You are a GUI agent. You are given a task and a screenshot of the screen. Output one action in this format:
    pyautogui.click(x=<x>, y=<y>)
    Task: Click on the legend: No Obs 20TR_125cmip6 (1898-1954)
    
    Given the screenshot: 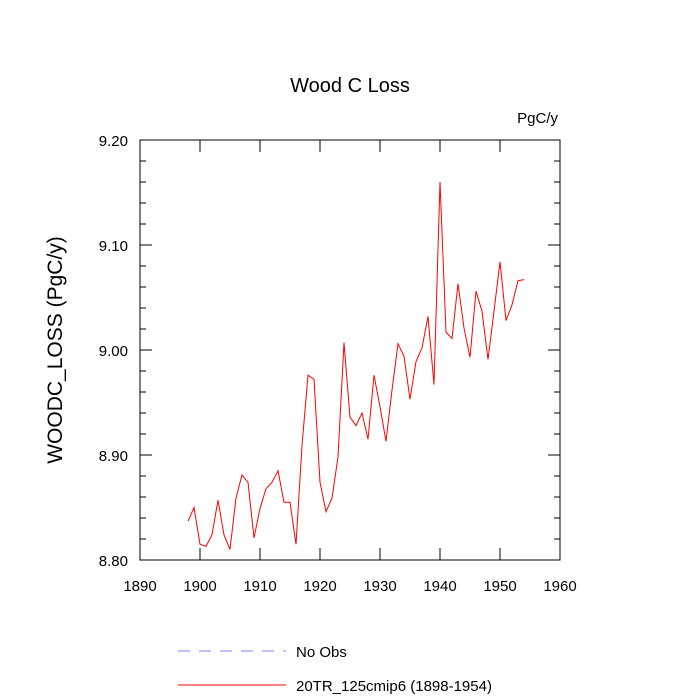 What is the action you would take?
    pyautogui.click(x=335, y=669)
    